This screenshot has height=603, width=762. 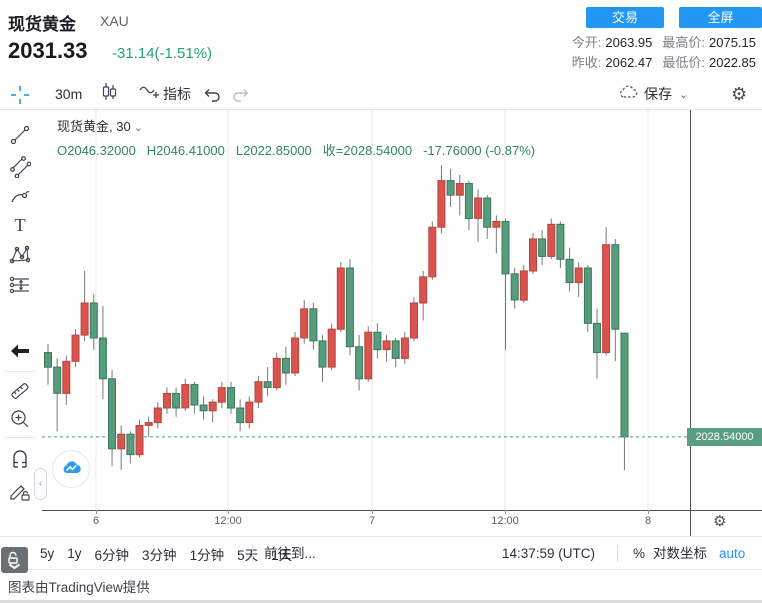 What do you see at coordinates (683, 42) in the screenshot?
I see `stat-label: 最高价:` at bounding box center [683, 42].